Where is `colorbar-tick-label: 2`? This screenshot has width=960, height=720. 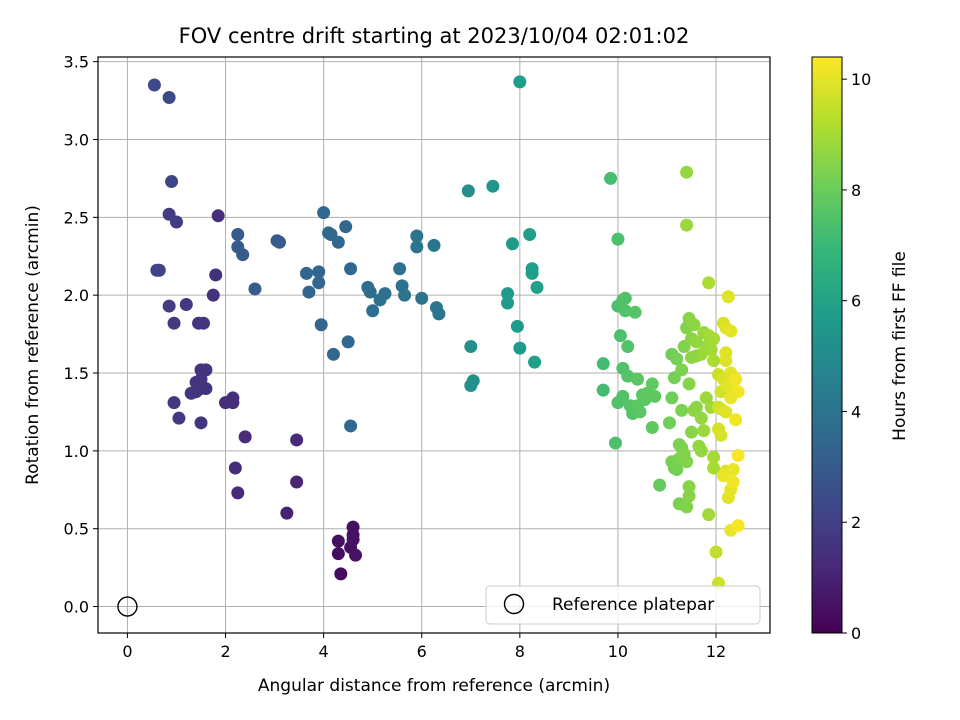 colorbar-tick-label: 2 is located at coordinates (856, 522).